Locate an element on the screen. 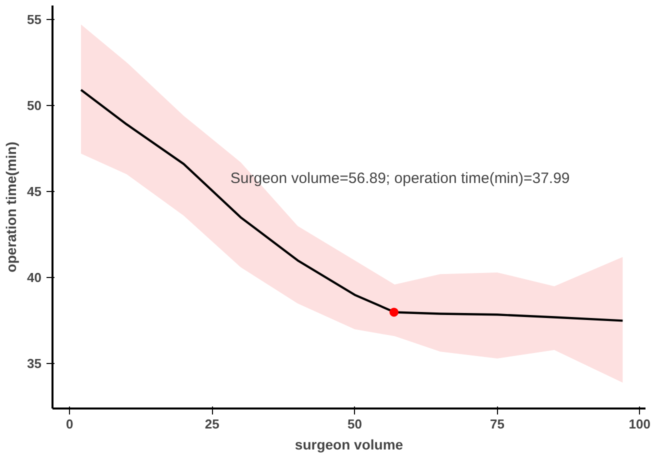 The image size is (657, 461). y-axis-title: operation time(min) is located at coordinates (11, 207).